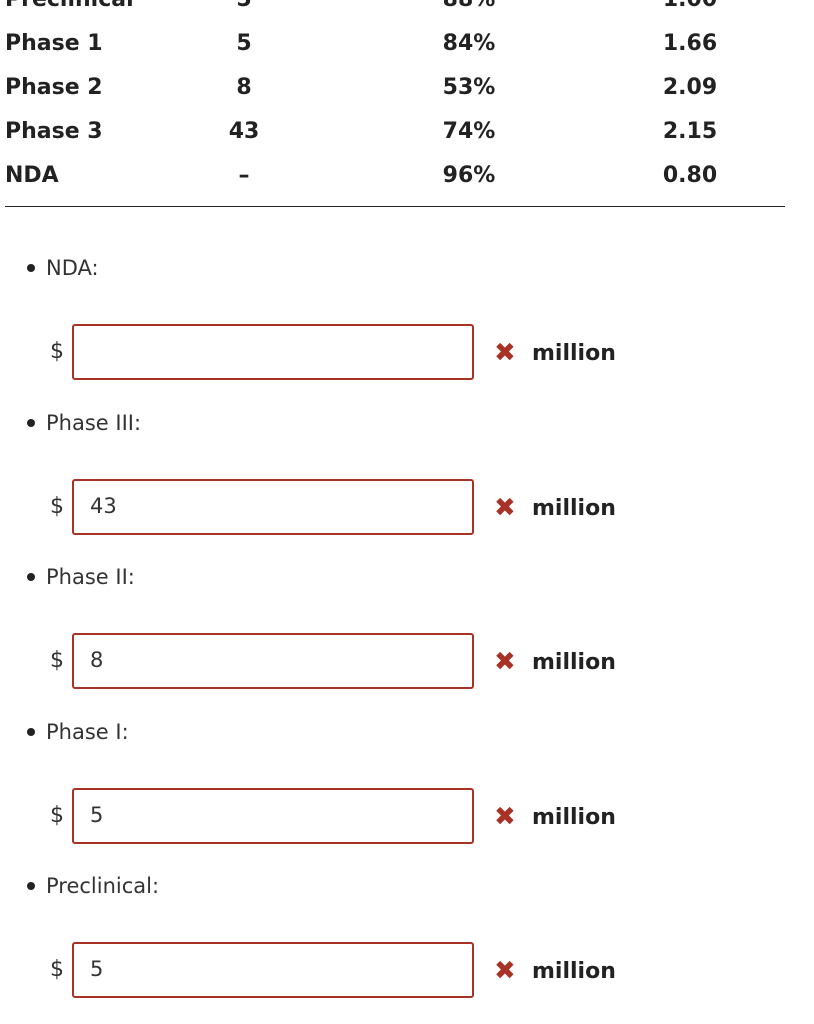  What do you see at coordinates (690, 11) in the screenshot?
I see `table-cell: 1.00` at bounding box center [690, 11].